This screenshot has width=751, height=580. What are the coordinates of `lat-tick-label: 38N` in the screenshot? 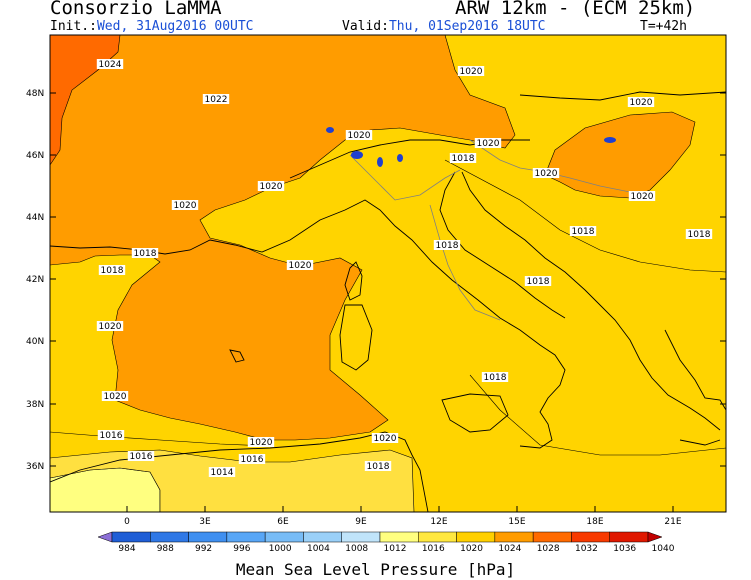 It's located at (35, 405).